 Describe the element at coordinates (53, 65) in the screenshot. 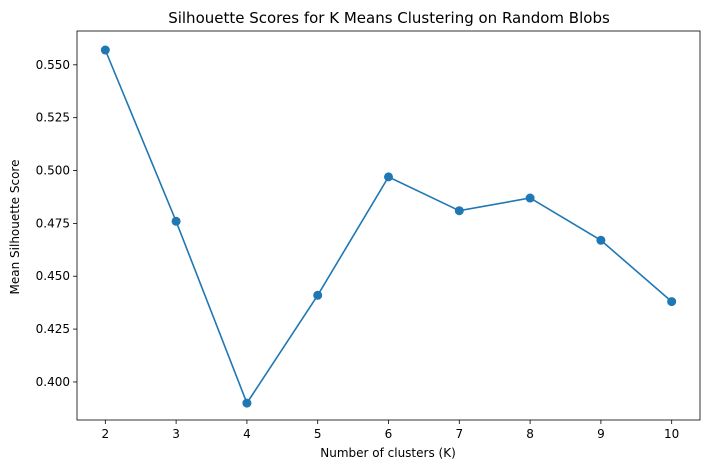

I see `y-tick-label: 0.550` at that location.